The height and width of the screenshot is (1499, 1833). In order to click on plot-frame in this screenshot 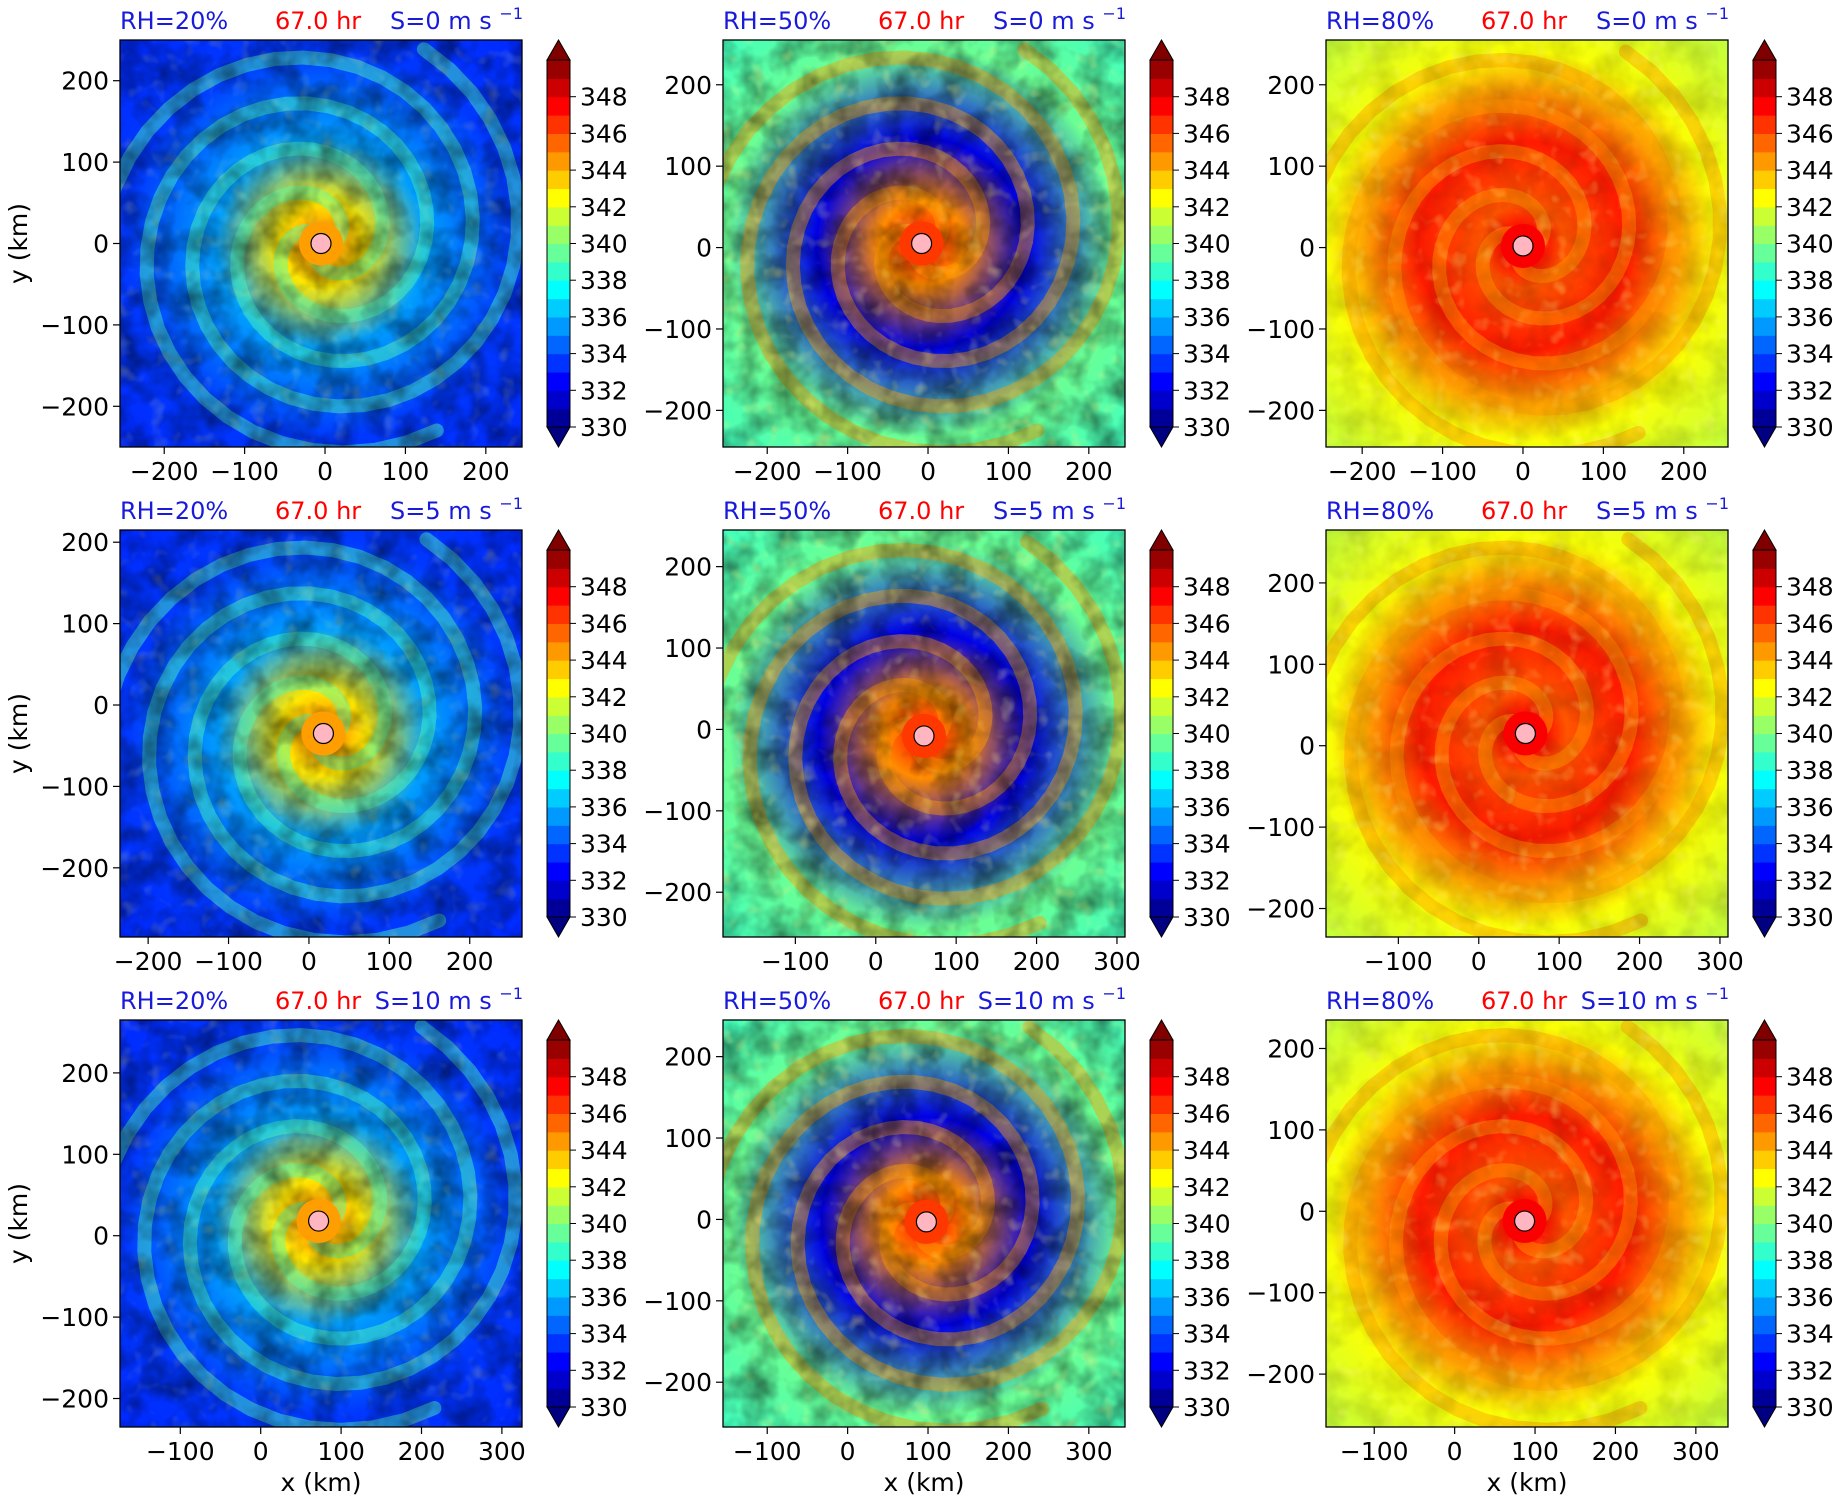, I will do `click(1527, 1223)`.